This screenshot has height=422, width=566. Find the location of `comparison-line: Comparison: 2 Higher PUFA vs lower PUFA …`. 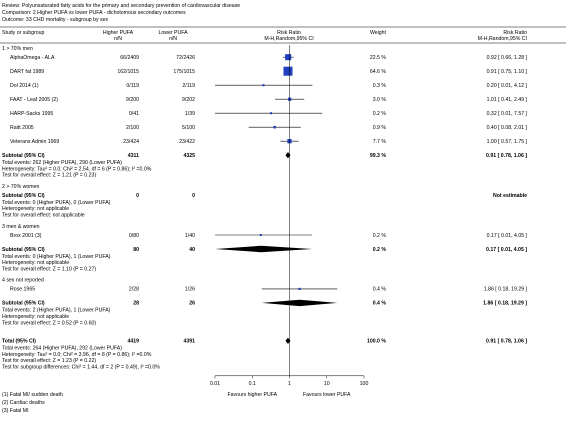

comparison-line: Comparison: 2 Higher PUFA vs lower PUFA … is located at coordinates (94, 13).